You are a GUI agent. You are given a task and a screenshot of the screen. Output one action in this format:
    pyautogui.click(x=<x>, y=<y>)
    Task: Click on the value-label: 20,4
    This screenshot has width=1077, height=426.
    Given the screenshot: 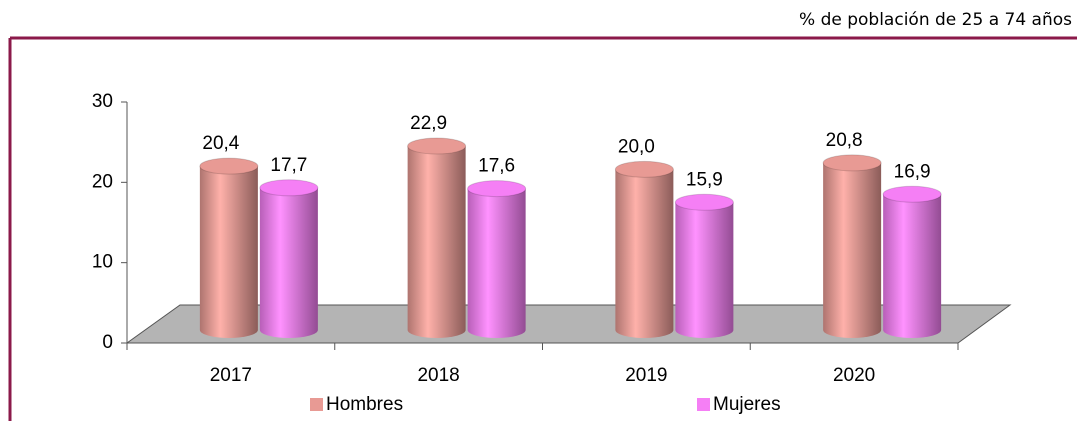 What is the action you would take?
    pyautogui.click(x=220, y=143)
    